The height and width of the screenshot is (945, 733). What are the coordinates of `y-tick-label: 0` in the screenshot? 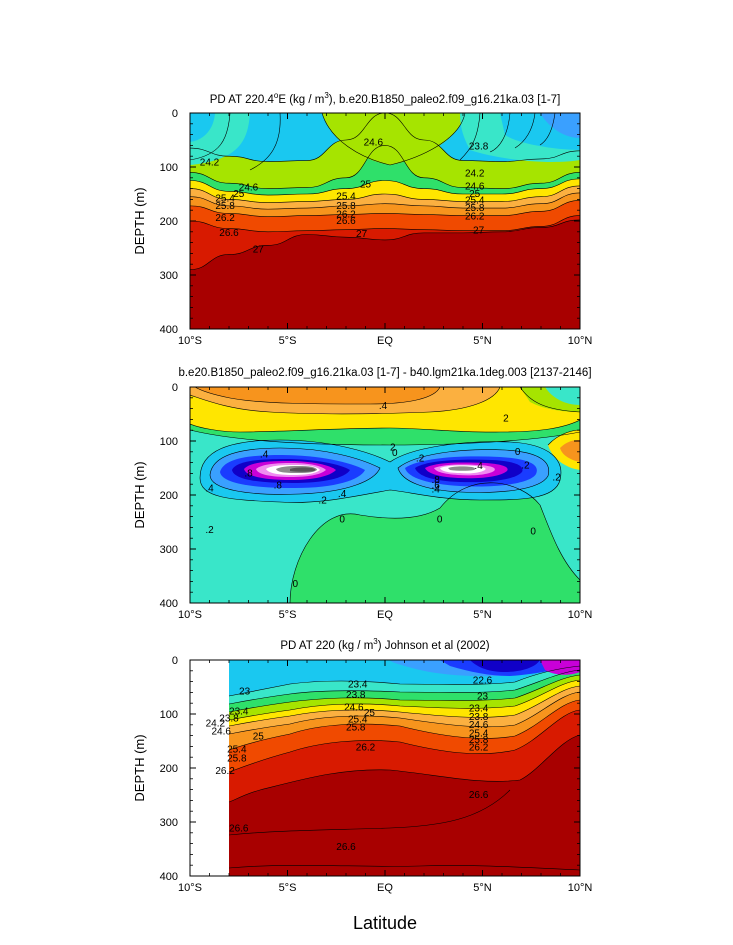 It's located at (175, 661).